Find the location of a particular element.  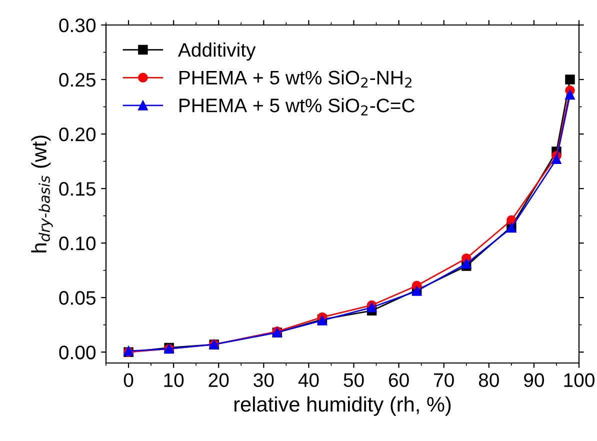

y-tick-label: 0.20 is located at coordinates (77, 135).